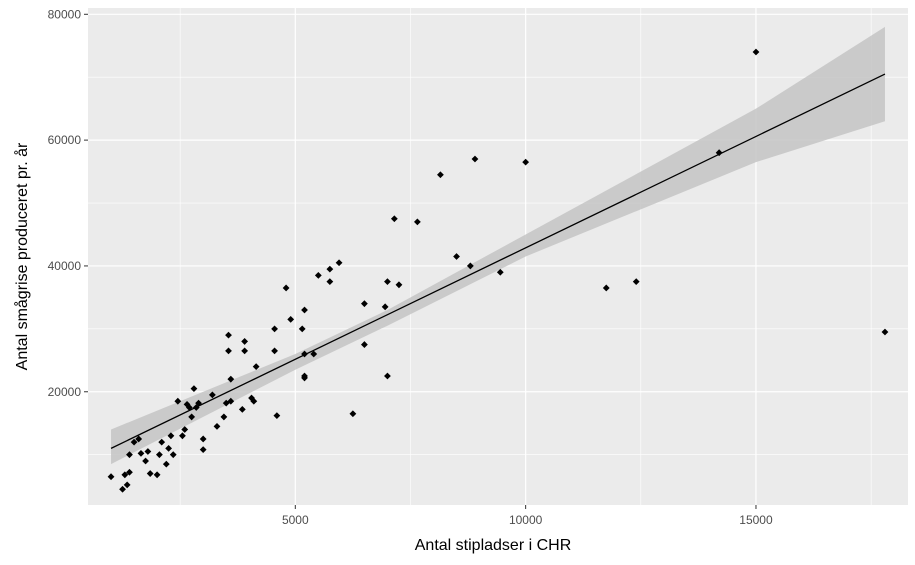 The width and height of the screenshot is (915, 565). Describe the element at coordinates (65, 266) in the screenshot. I see `y-tick-label: 40000` at that location.